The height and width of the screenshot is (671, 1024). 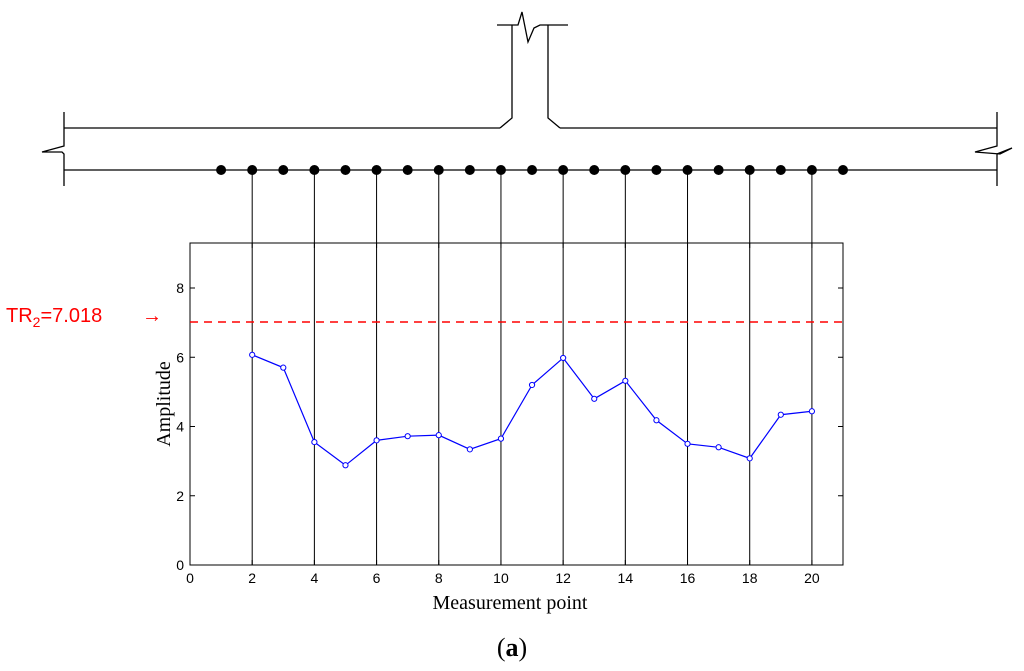 I want to click on x-tick-label: 12, so click(x=563, y=578).